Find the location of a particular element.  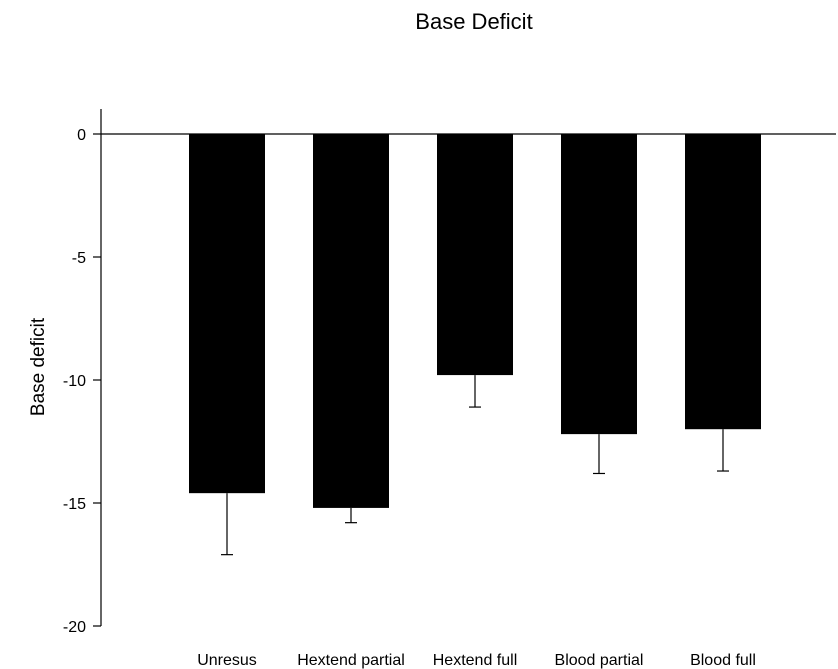

x-tick-label: Unresus is located at coordinates (227, 660).